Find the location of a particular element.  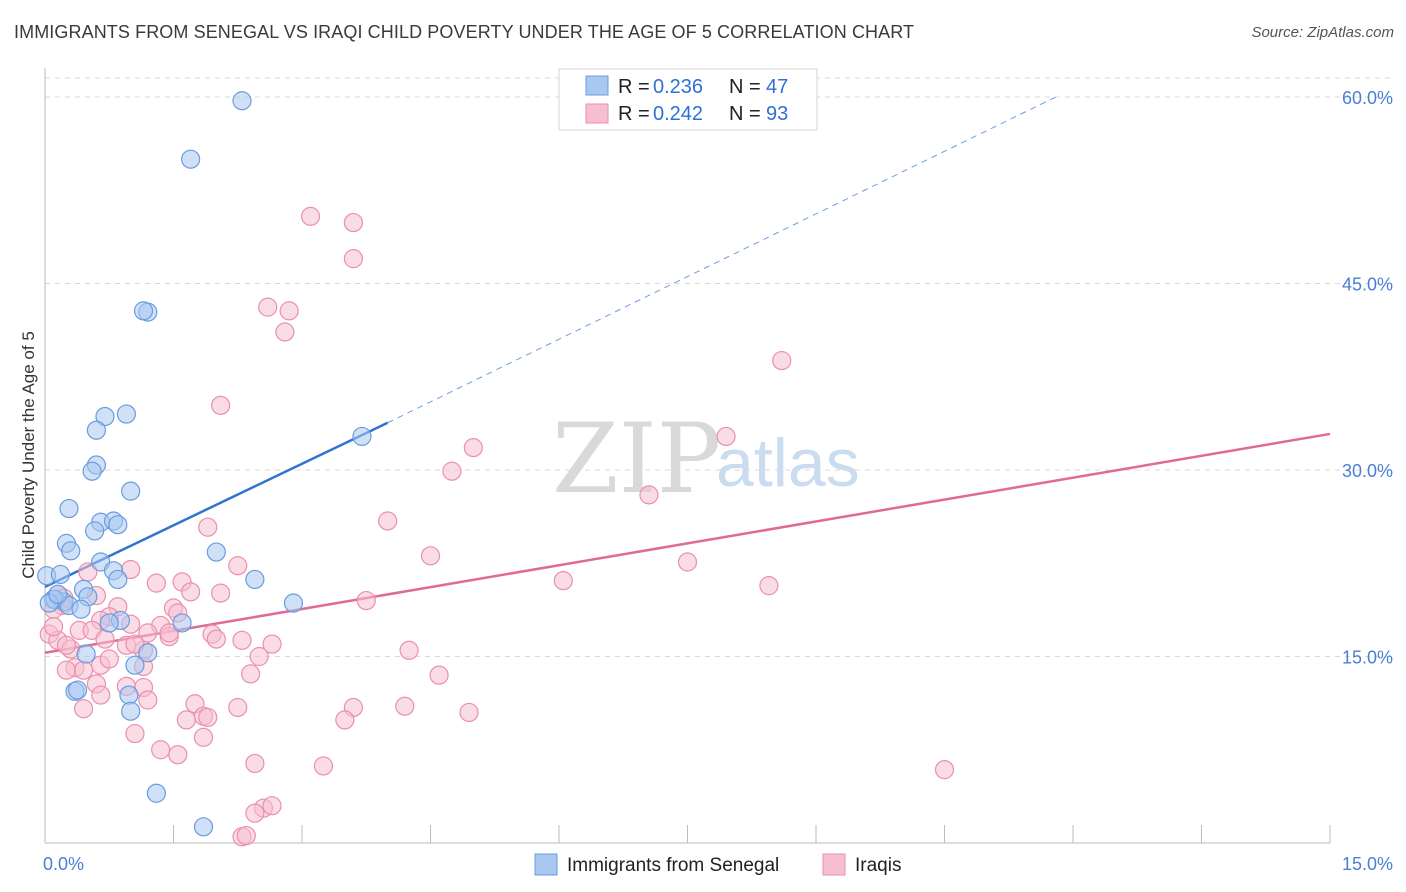

y-tick-label-1: 30.0% is located at coordinates (1367, 471).